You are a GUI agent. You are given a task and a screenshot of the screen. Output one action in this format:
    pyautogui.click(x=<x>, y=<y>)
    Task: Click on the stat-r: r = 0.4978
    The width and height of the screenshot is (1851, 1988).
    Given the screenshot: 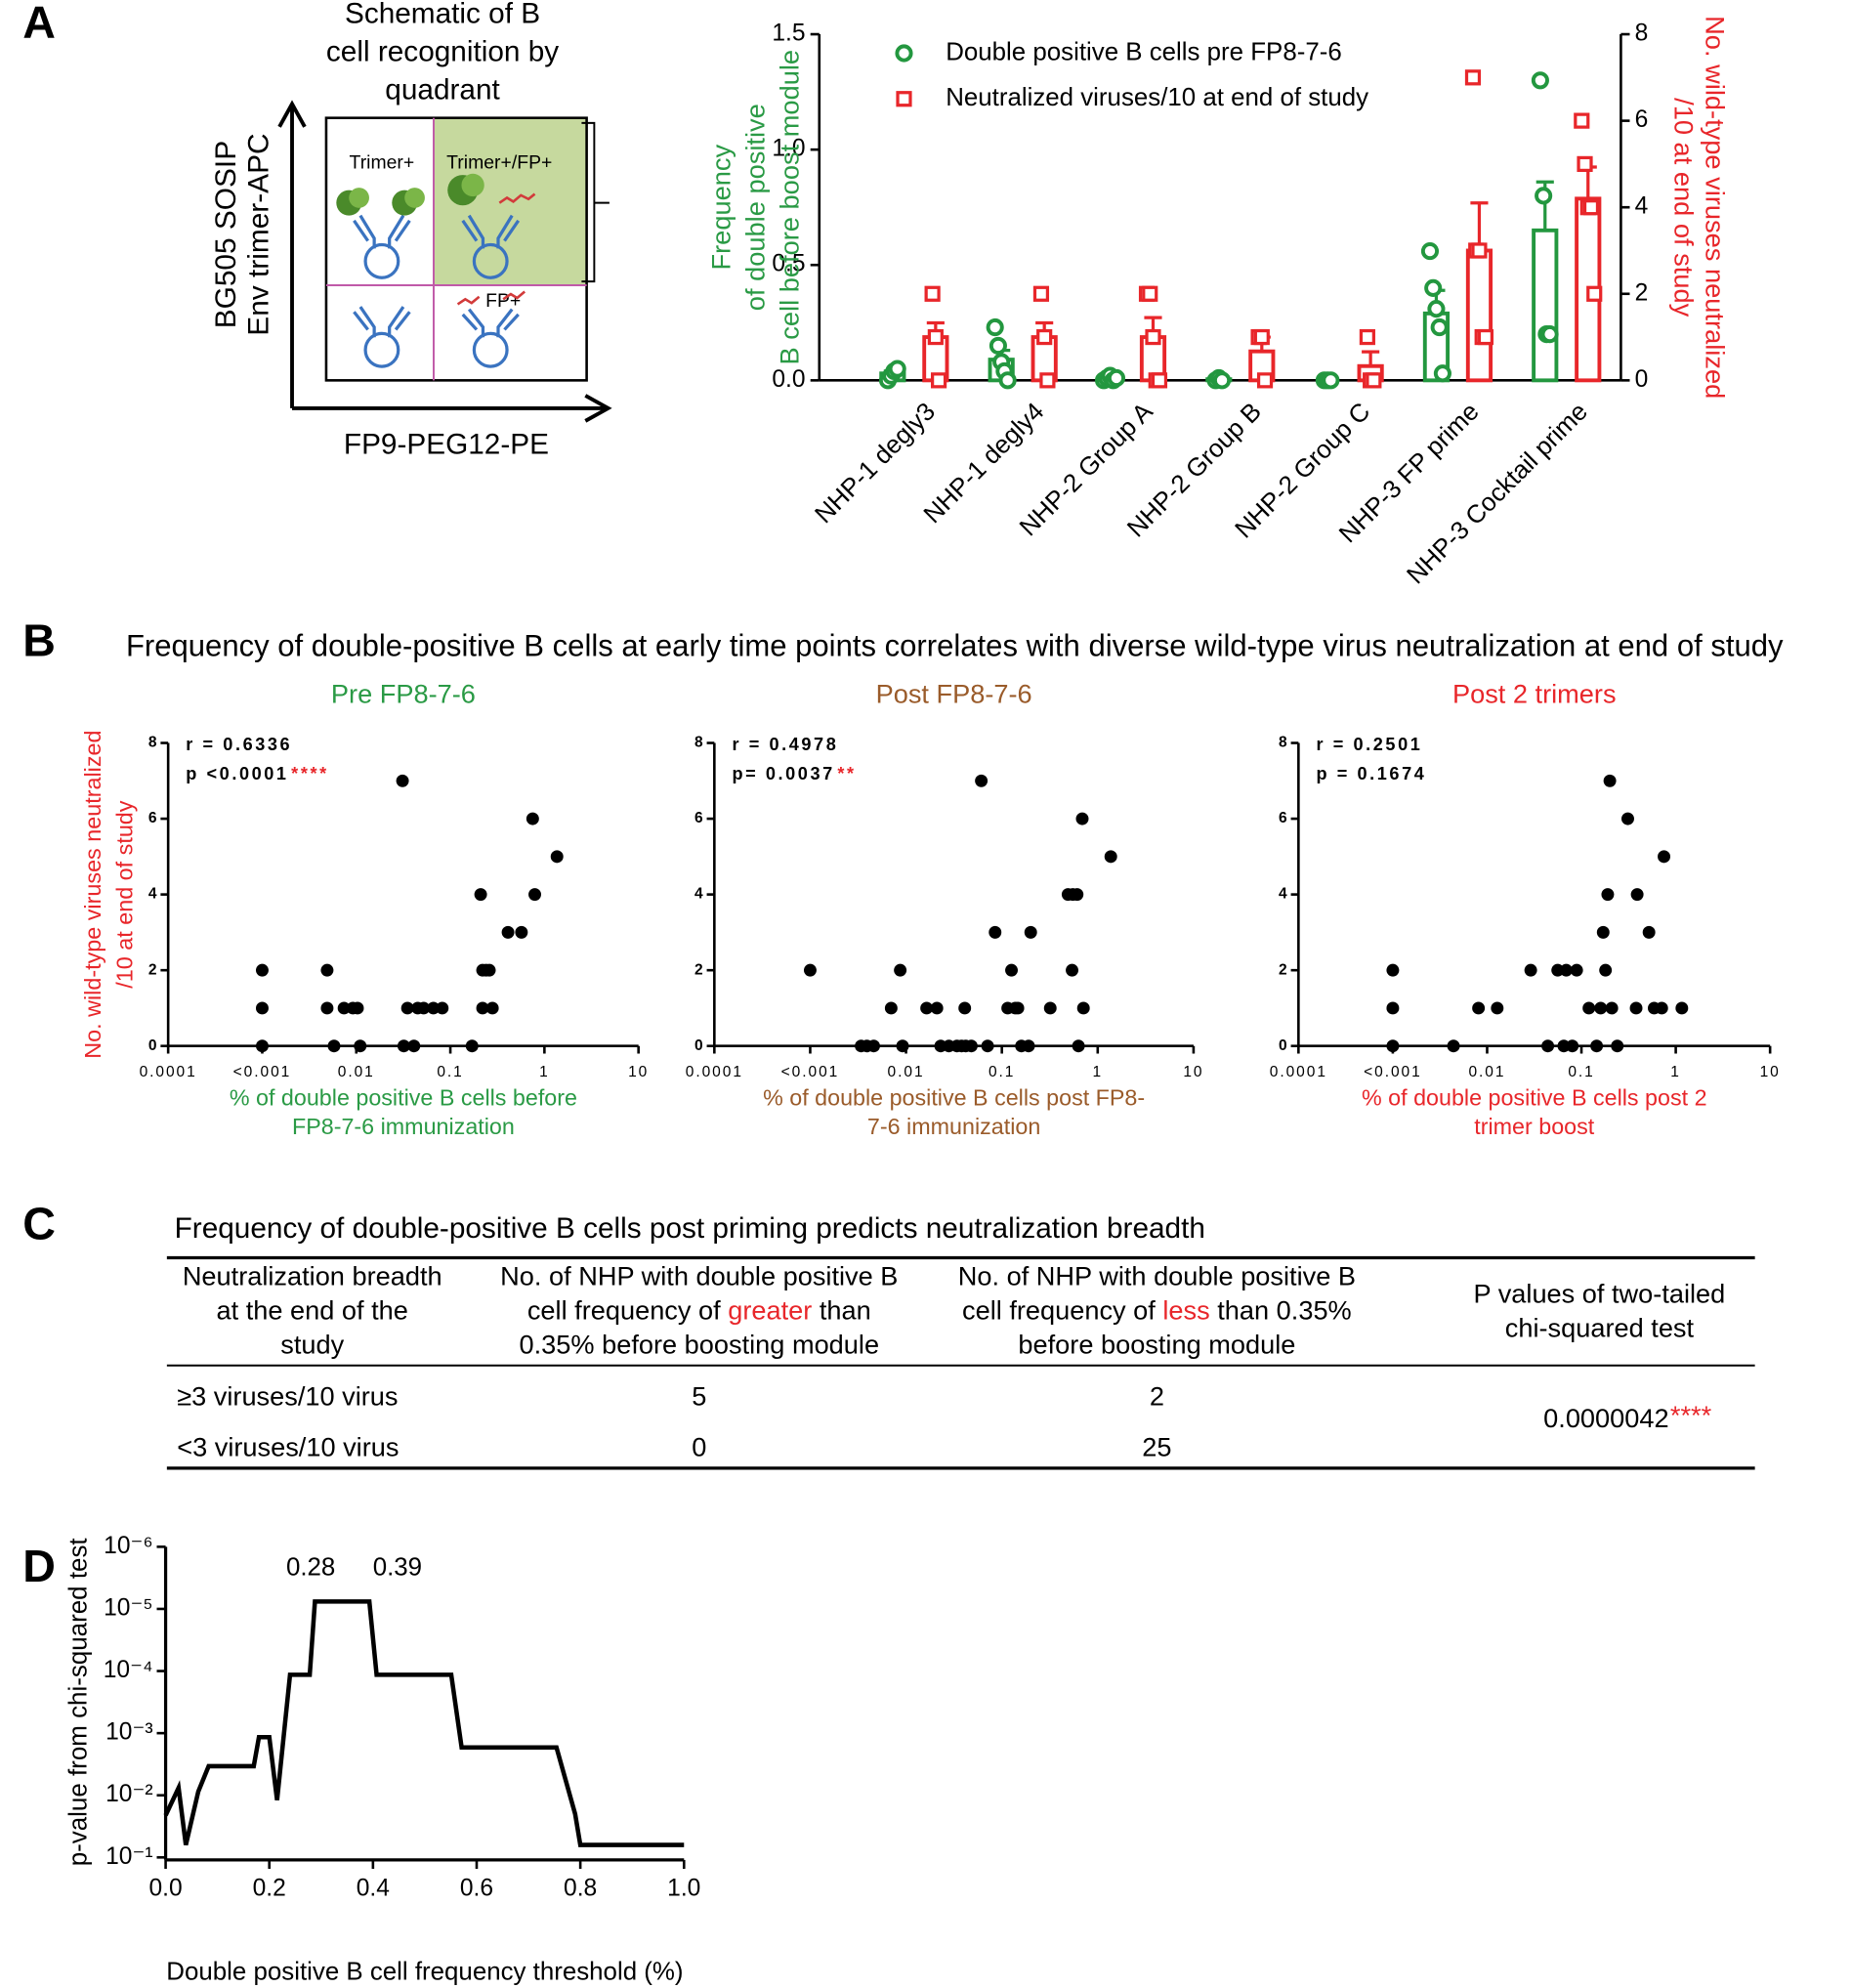 What is the action you would take?
    pyautogui.click(x=785, y=744)
    